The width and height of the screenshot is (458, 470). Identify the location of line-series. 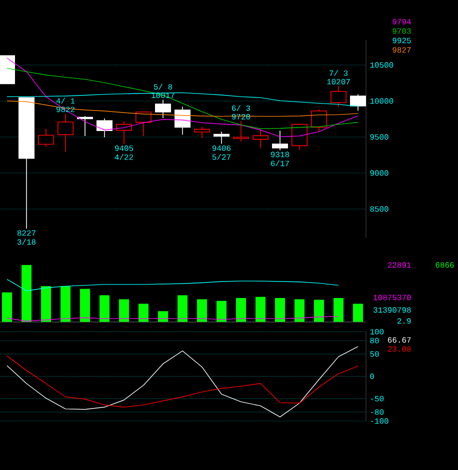
(182, 382).